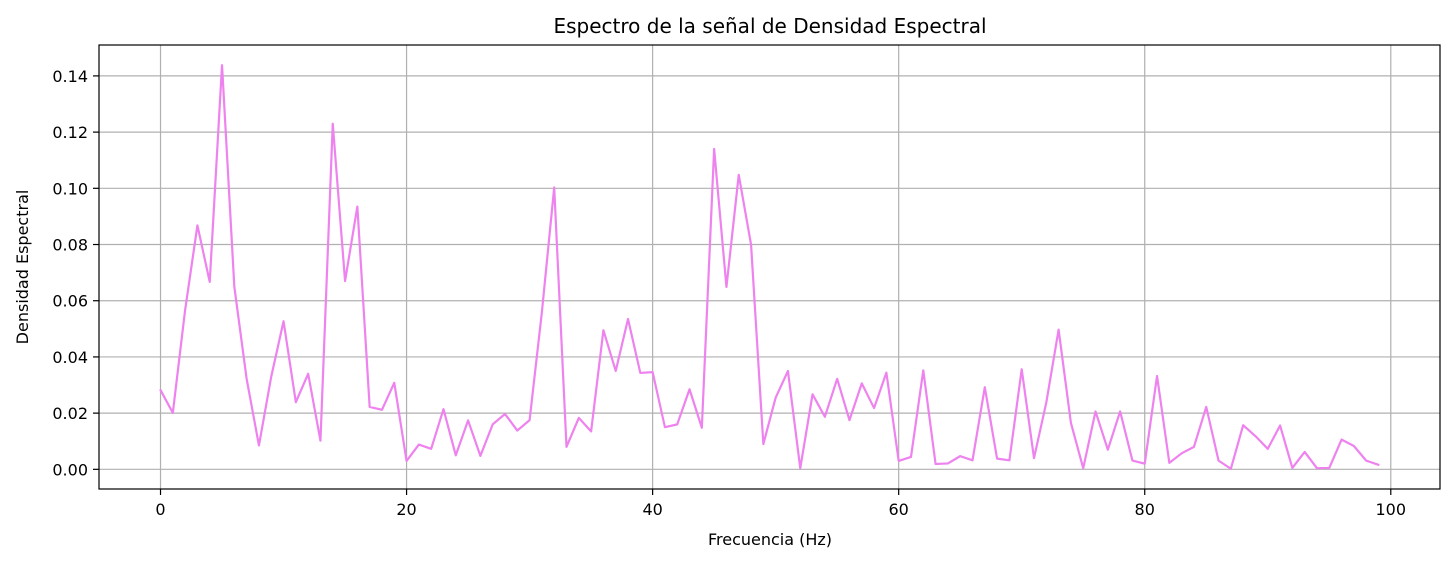  I want to click on y-tick-label: 0.06, so click(70, 301).